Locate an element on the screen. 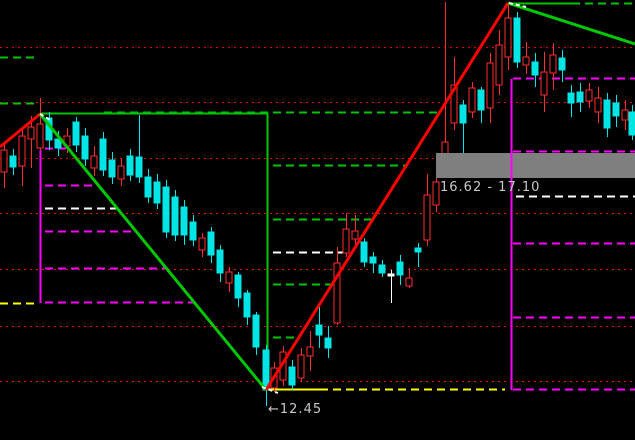  range-annotation-label: 16.62 - 17.10 is located at coordinates (490, 187).